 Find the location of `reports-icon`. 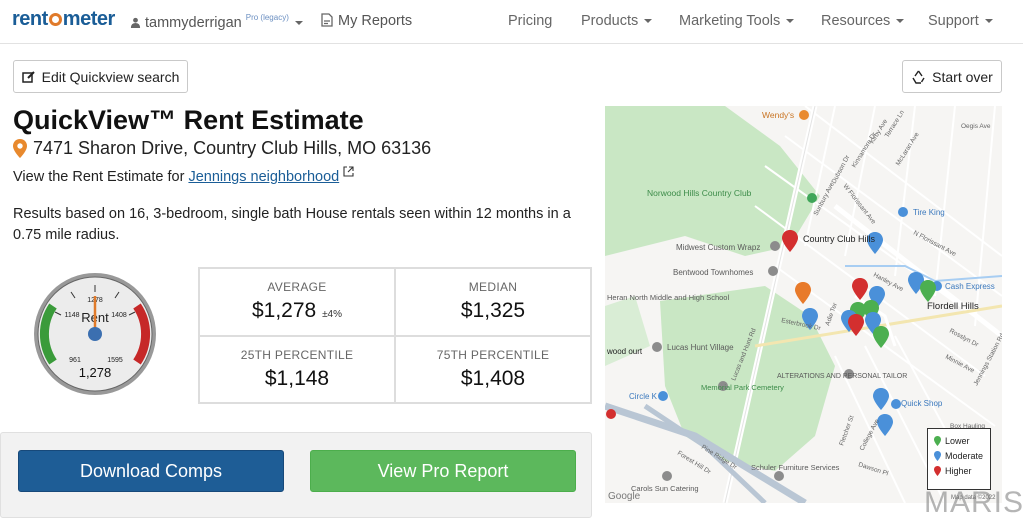

reports-icon is located at coordinates (327, 20).